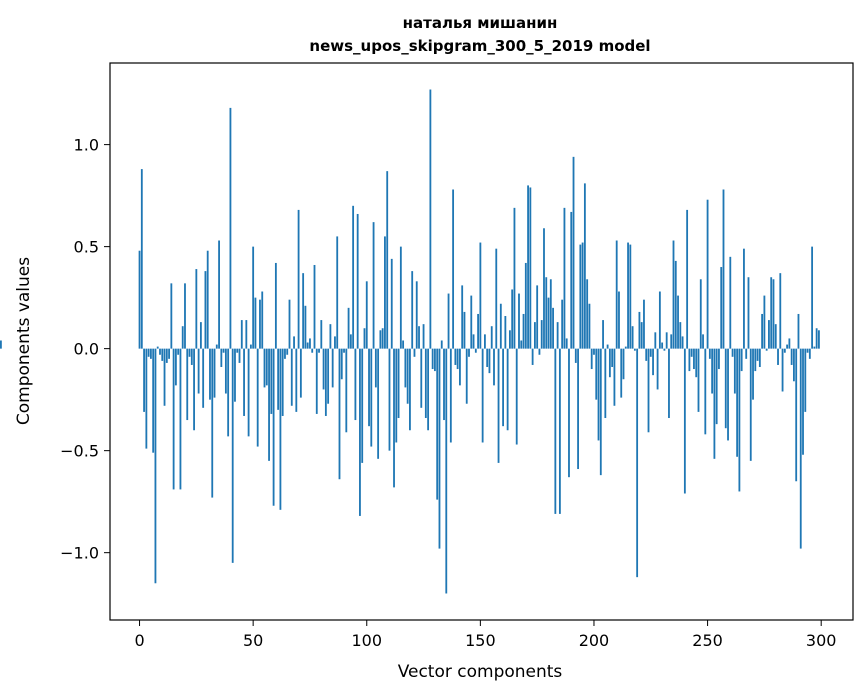  What do you see at coordinates (85, 349) in the screenshot?
I see `y-axis-ticks: −1.0 −0.5 0.0 0.5 1.0` at bounding box center [85, 349].